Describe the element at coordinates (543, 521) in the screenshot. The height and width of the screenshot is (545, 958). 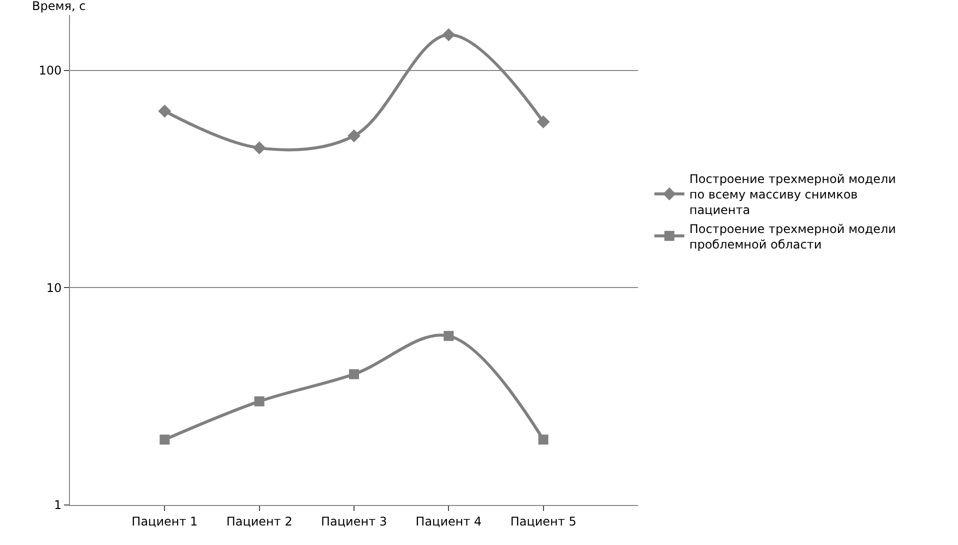
I see `x-tick-label: Пациент 5` at that location.